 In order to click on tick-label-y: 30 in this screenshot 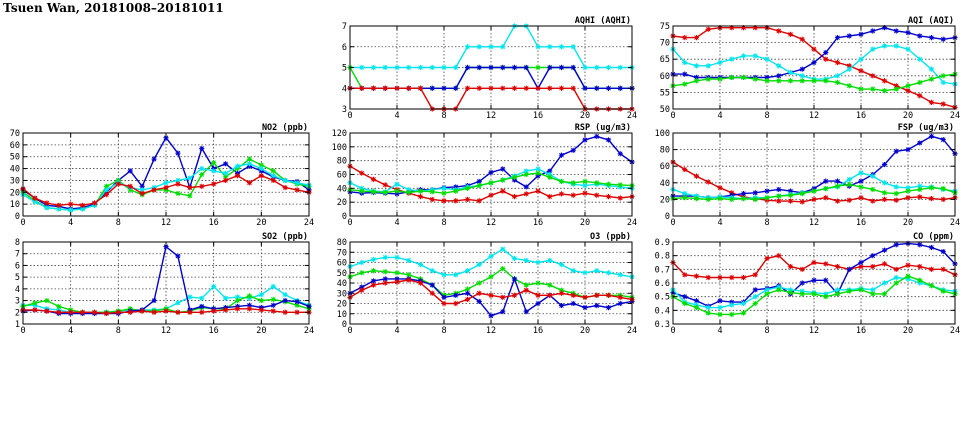, I will do `click(342, 294)`.